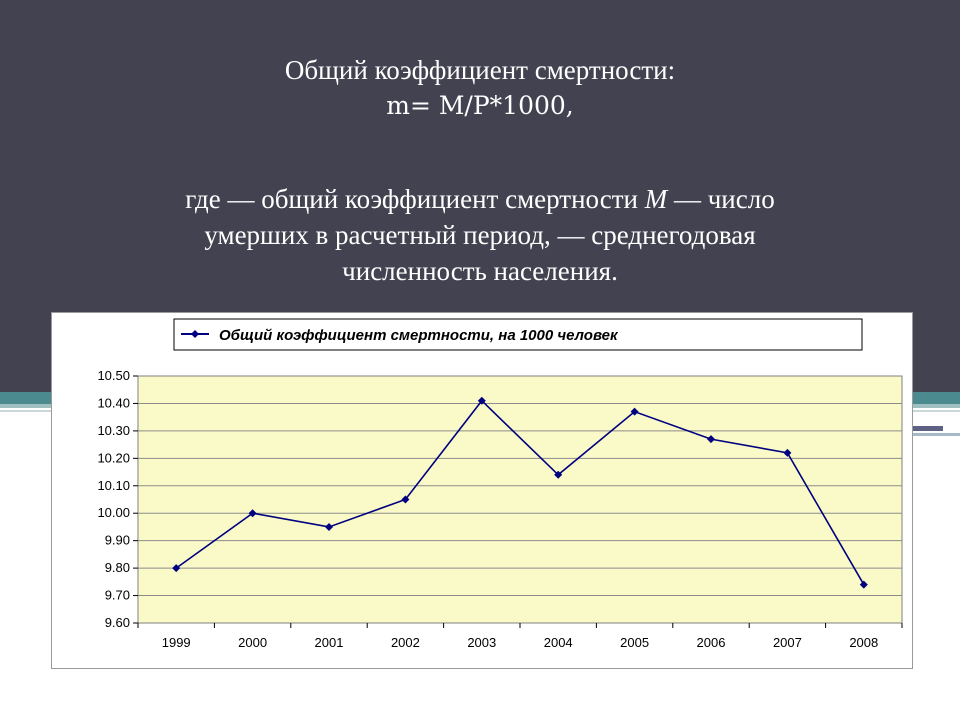 The width and height of the screenshot is (960, 720). I want to click on x-tick-label: 2003, so click(481, 642).